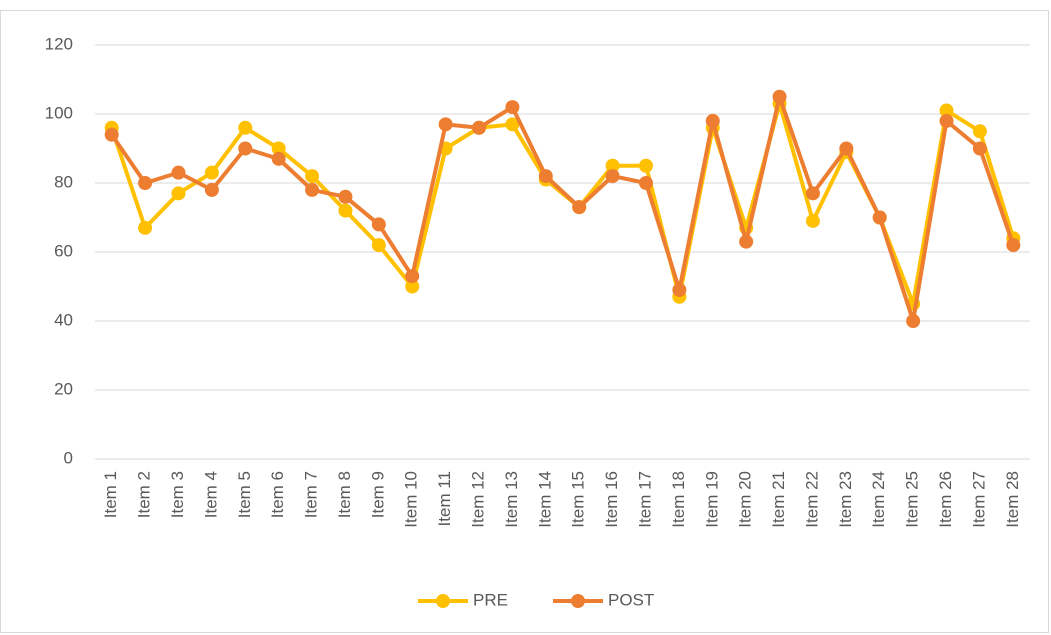 The height and width of the screenshot is (635, 1051). I want to click on x-tick-label: Item 9, so click(377, 494).